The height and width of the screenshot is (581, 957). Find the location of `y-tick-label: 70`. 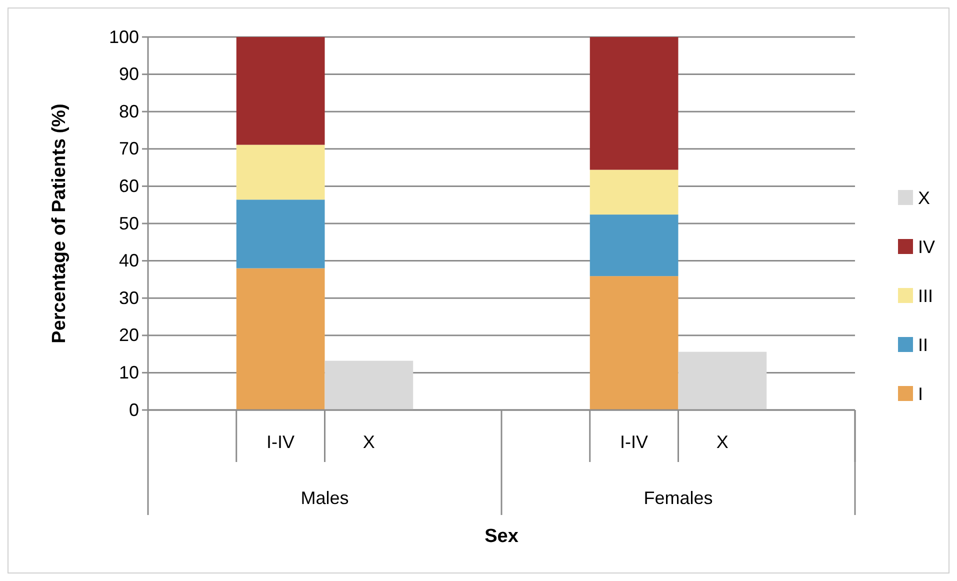

y-tick-label: 70 is located at coordinates (128, 148).